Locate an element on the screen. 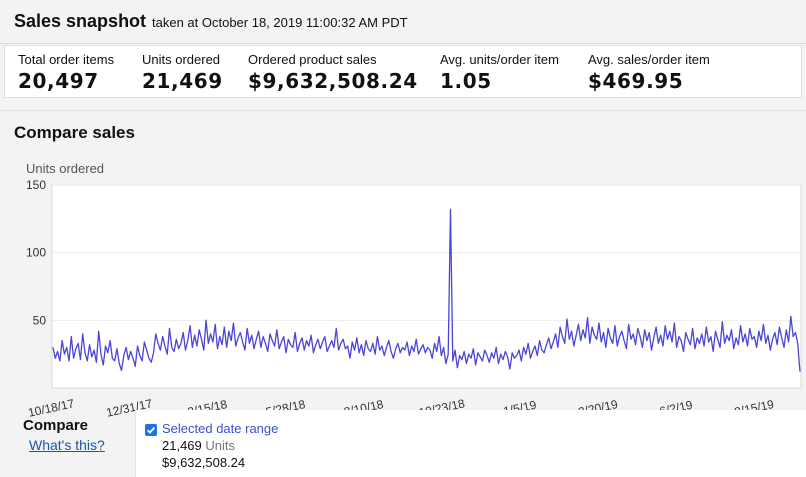  selected-range-checkbox is located at coordinates (151, 430).